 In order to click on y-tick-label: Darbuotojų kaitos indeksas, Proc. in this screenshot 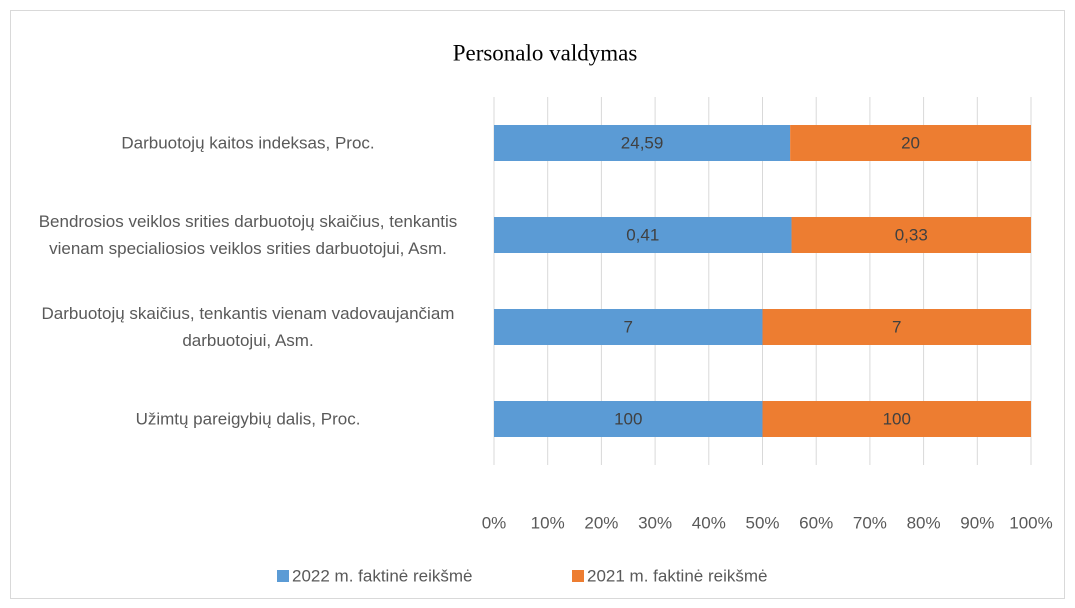, I will do `click(248, 143)`.